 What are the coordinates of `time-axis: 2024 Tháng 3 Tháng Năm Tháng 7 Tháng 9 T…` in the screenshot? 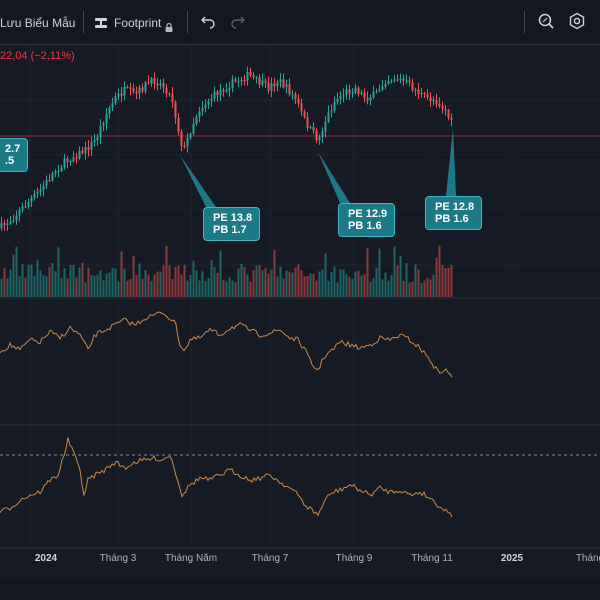 It's located at (300, 565).